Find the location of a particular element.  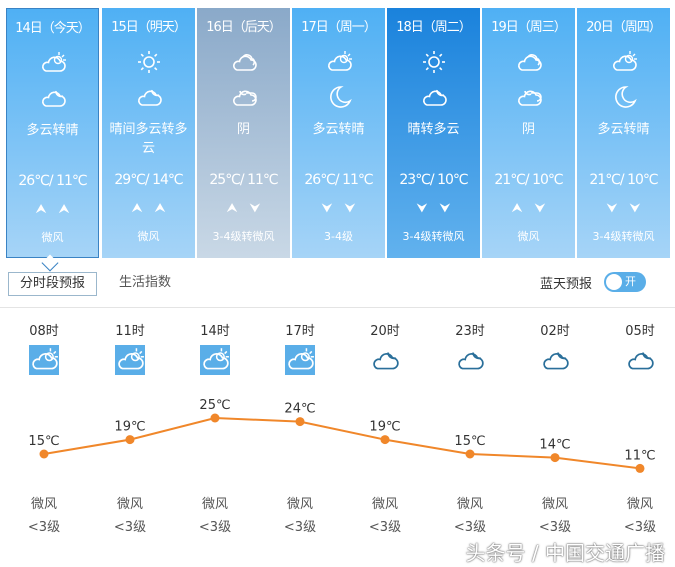

day-card: 17日（周一） 多云转晴 26℃/ 11℃ ⮟⮟ 3-4级 is located at coordinates (338, 133).